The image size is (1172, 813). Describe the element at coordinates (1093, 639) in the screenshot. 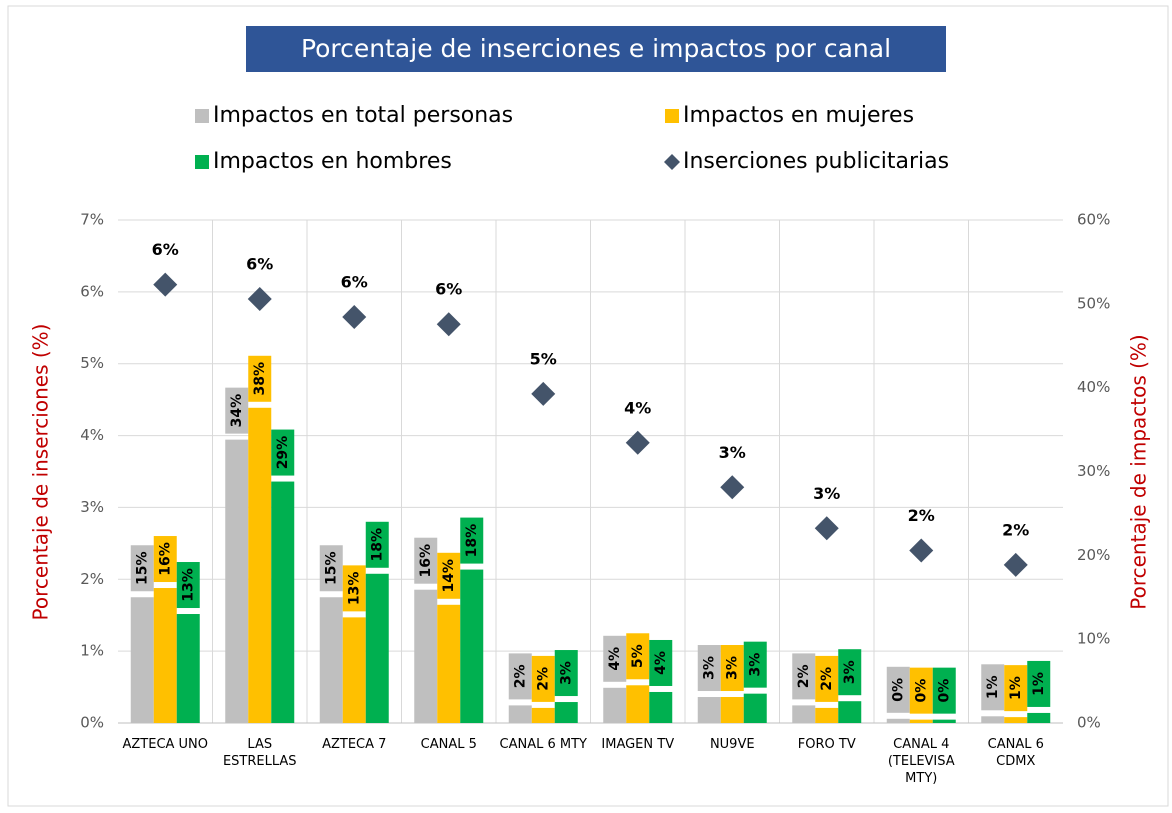

I see `y2-tick-label: 10%` at that location.